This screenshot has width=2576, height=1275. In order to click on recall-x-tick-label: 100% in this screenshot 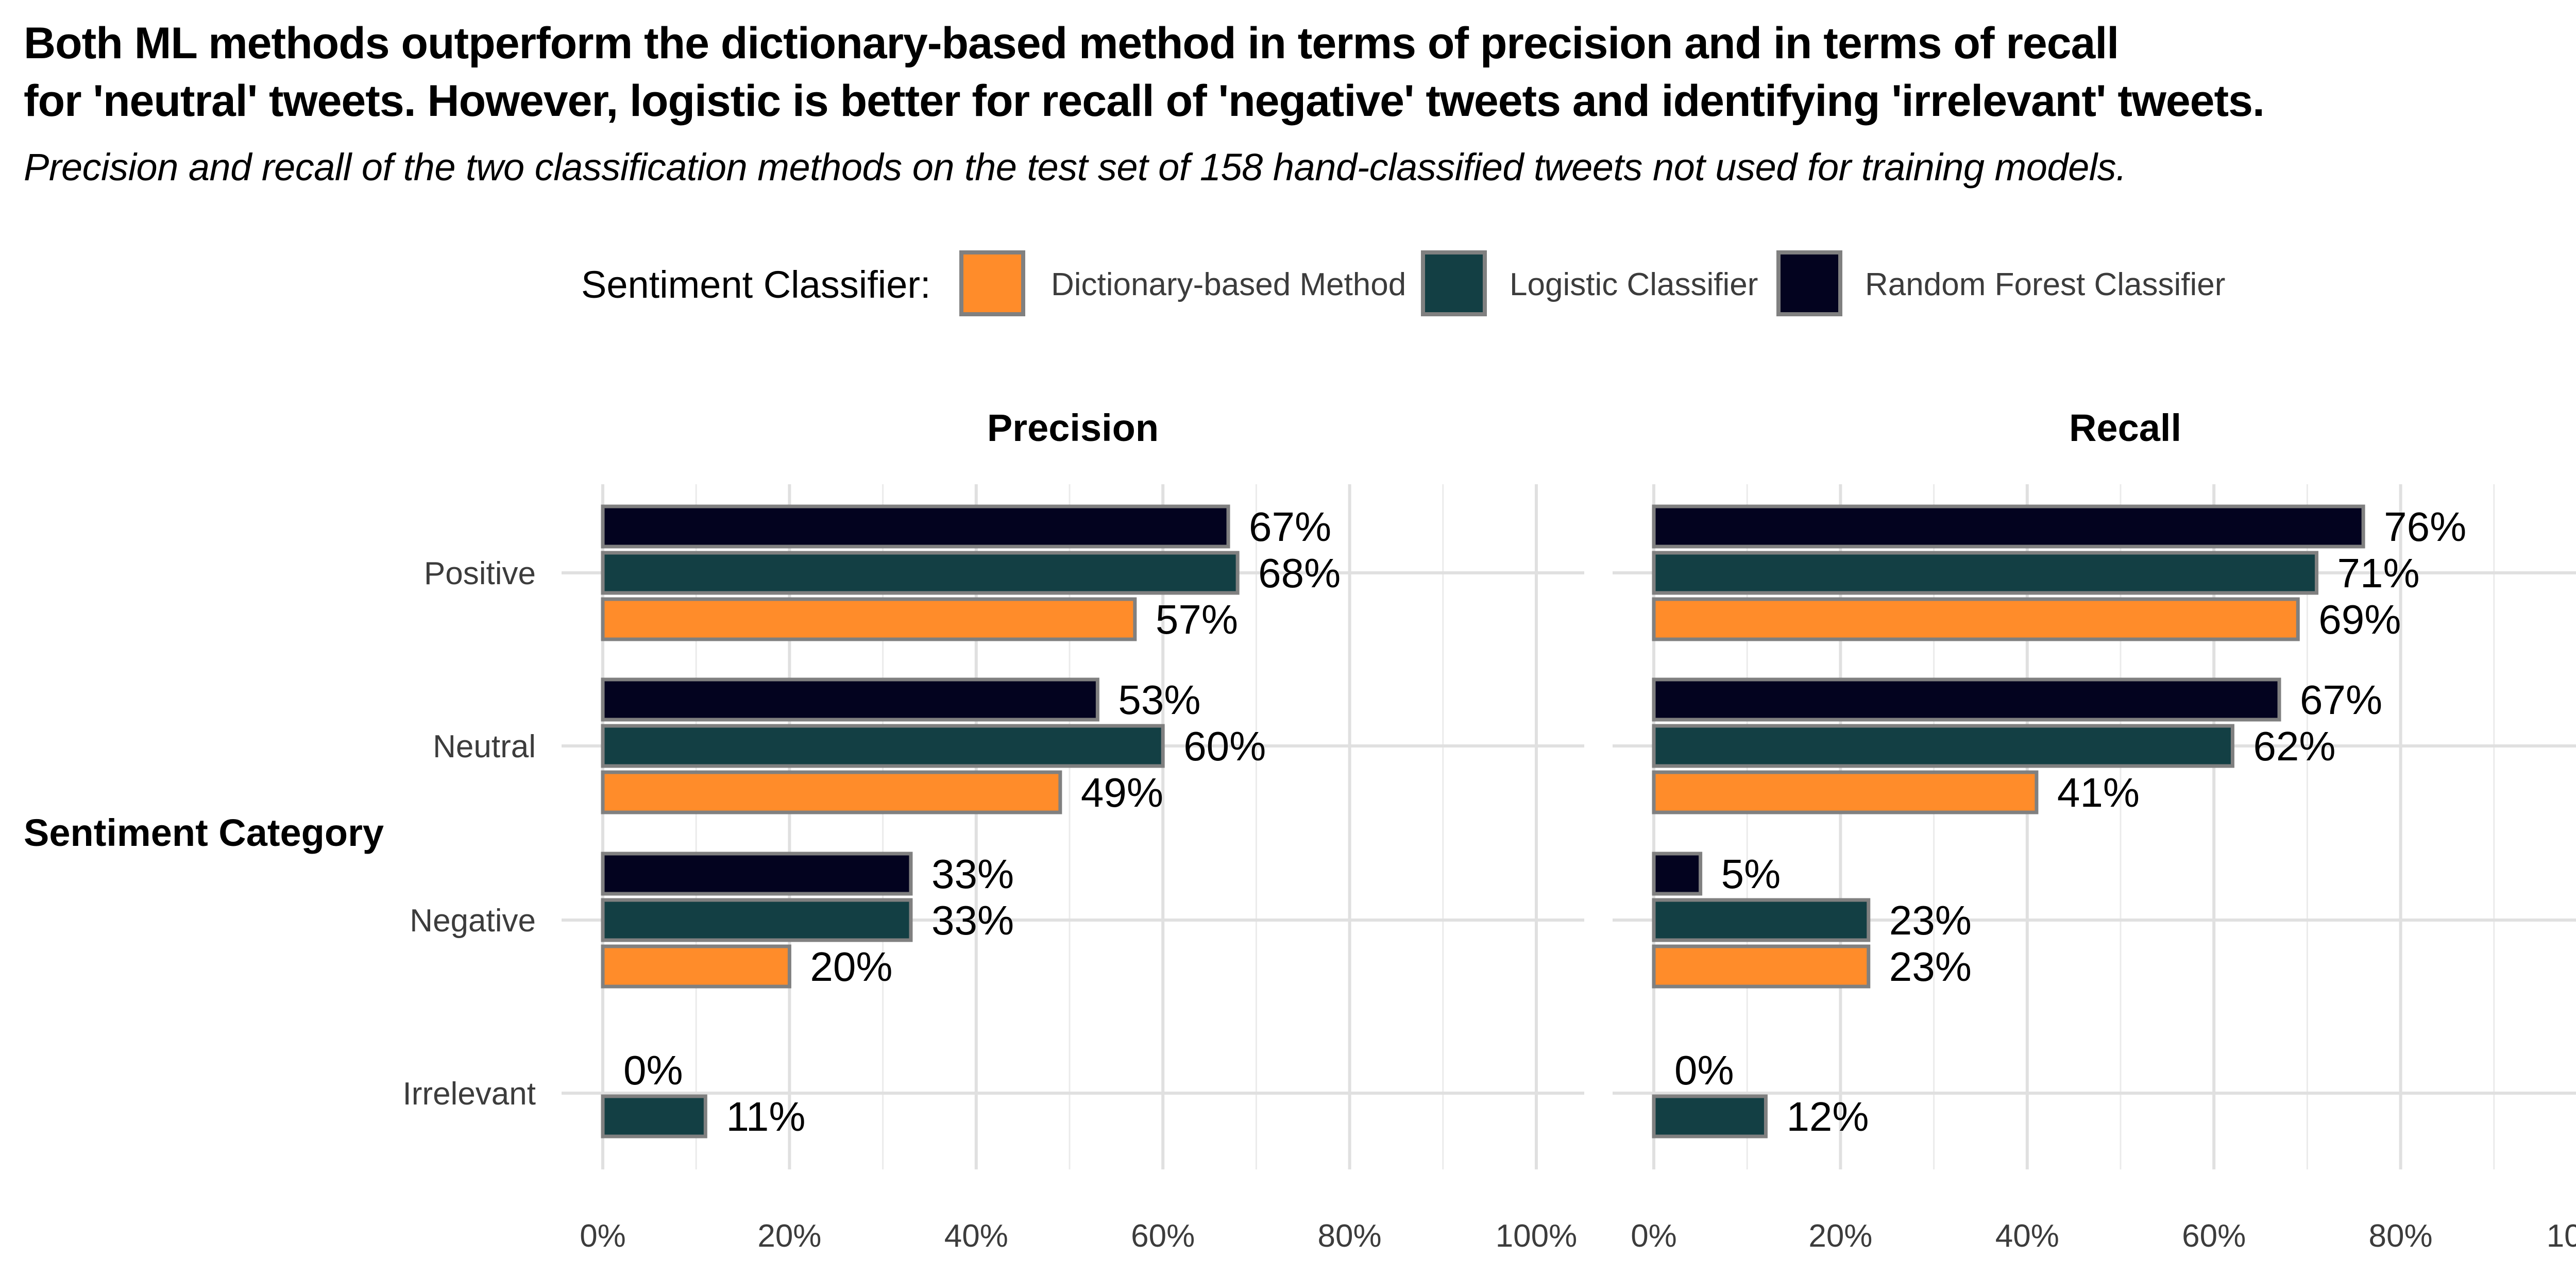, I will do `click(2561, 1236)`.